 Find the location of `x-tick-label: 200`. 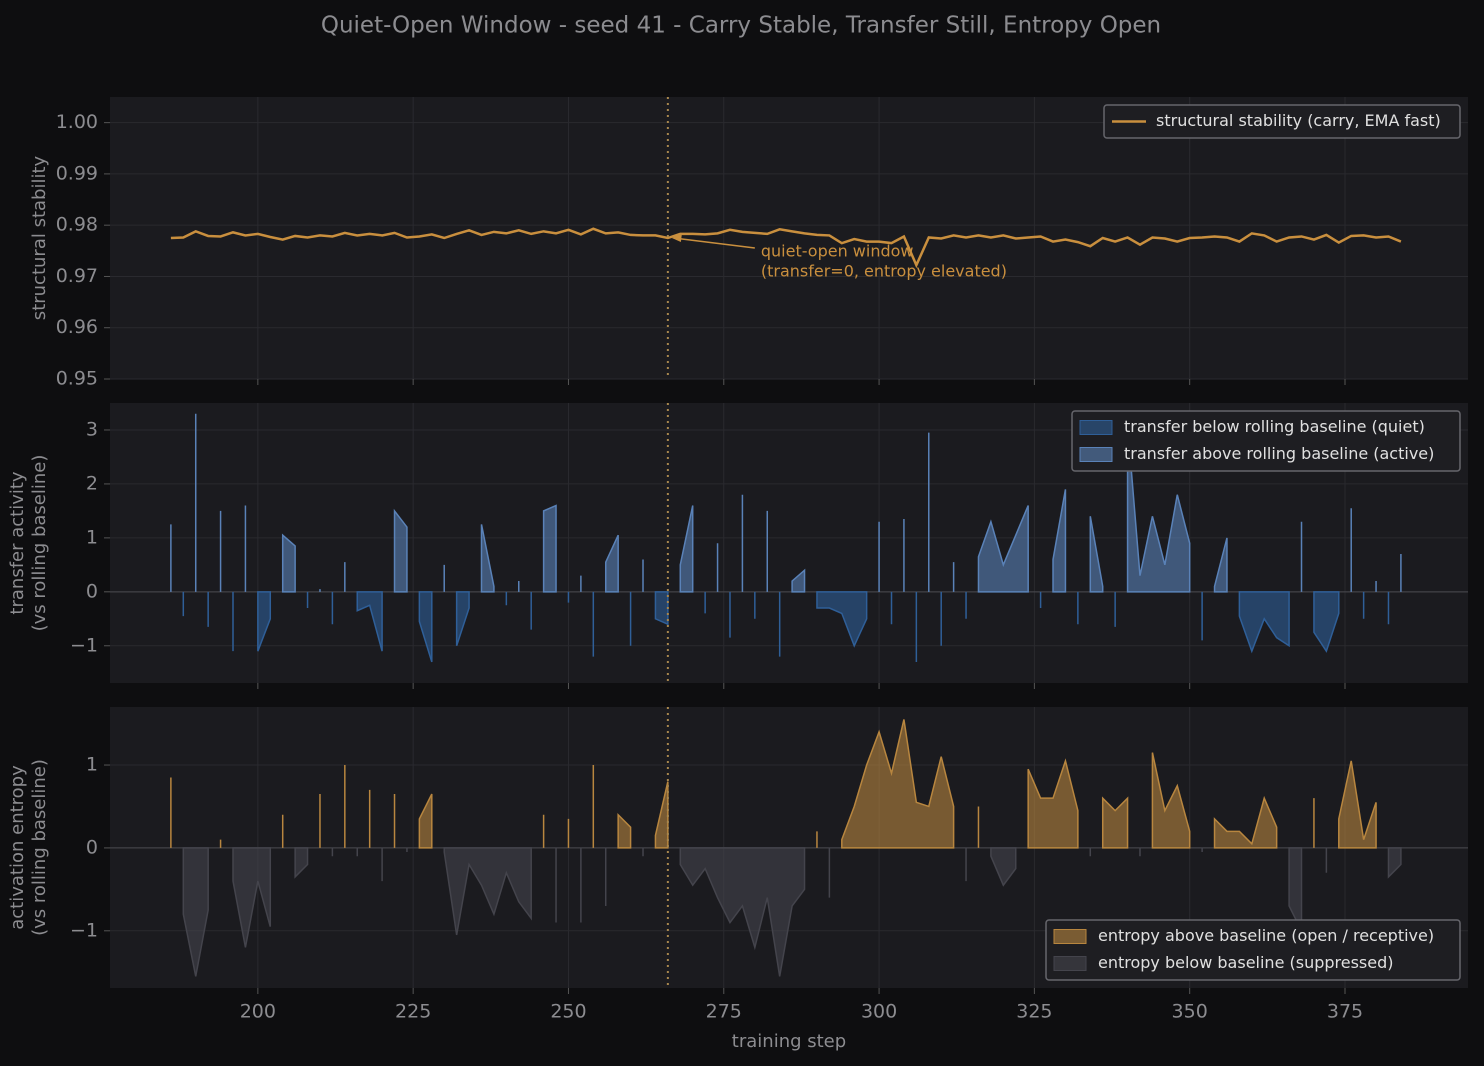

x-tick-label: 200 is located at coordinates (258, 1012).